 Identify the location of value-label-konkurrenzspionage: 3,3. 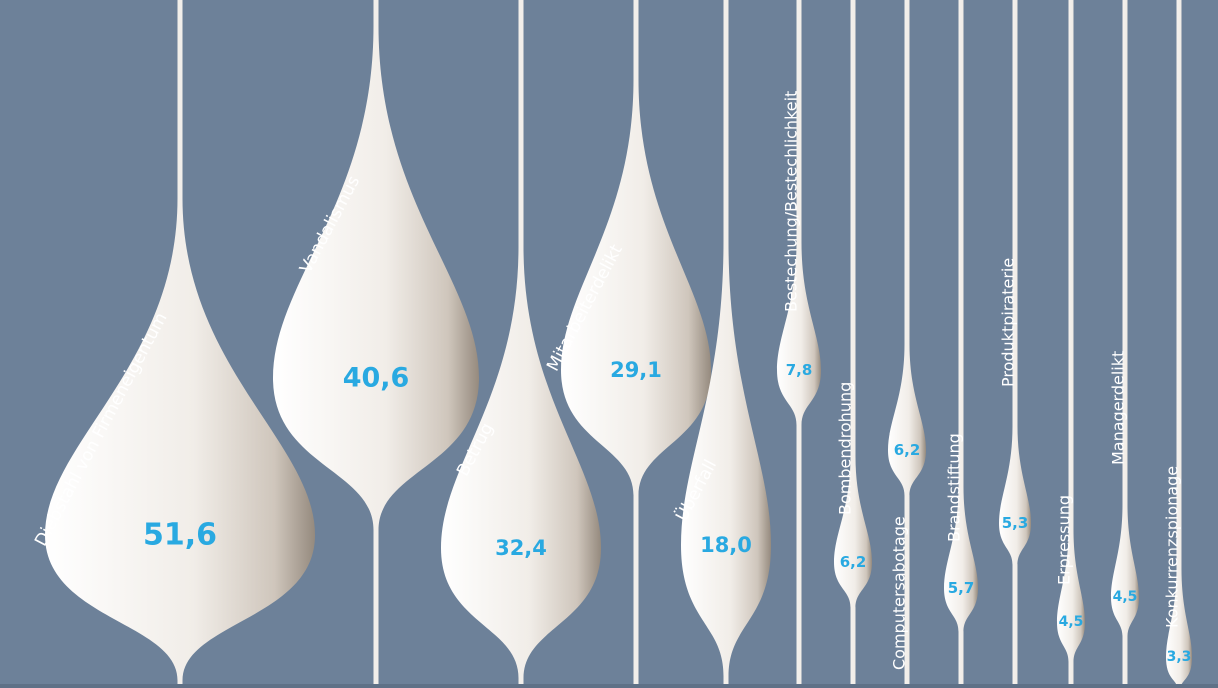
(1179, 657).